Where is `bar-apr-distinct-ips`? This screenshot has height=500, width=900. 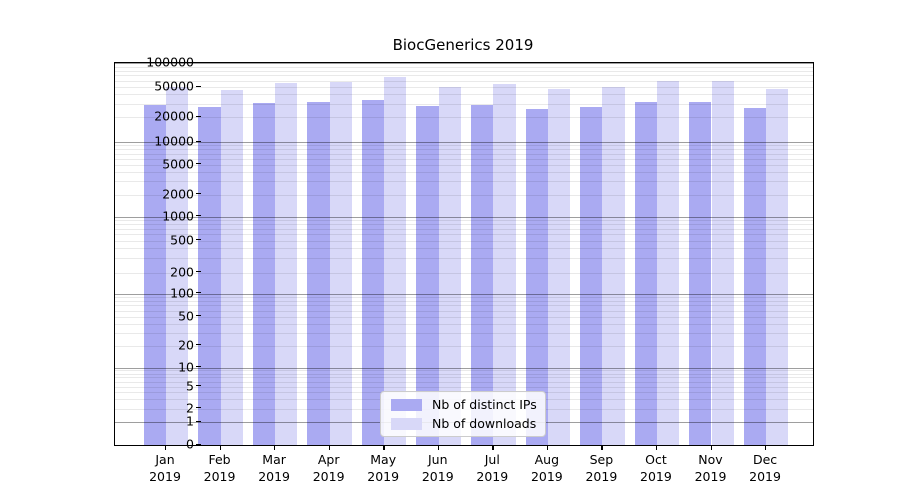 bar-apr-distinct-ips is located at coordinates (318, 273).